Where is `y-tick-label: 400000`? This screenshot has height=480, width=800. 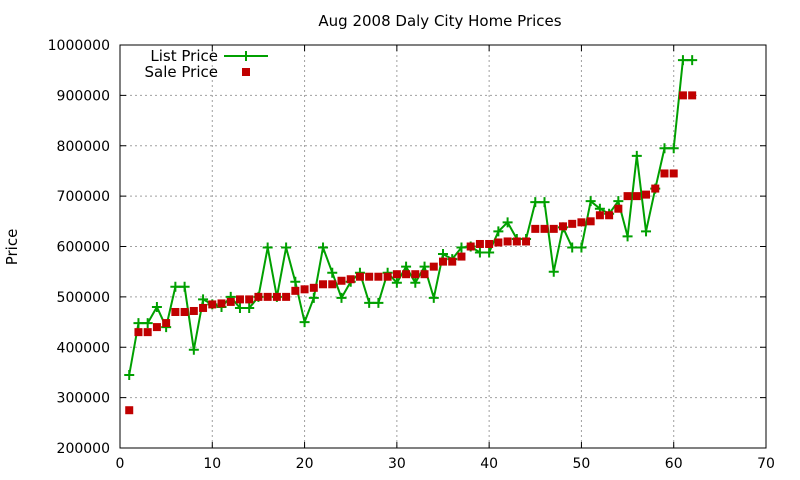
y-tick-label: 400000 is located at coordinates (83, 348).